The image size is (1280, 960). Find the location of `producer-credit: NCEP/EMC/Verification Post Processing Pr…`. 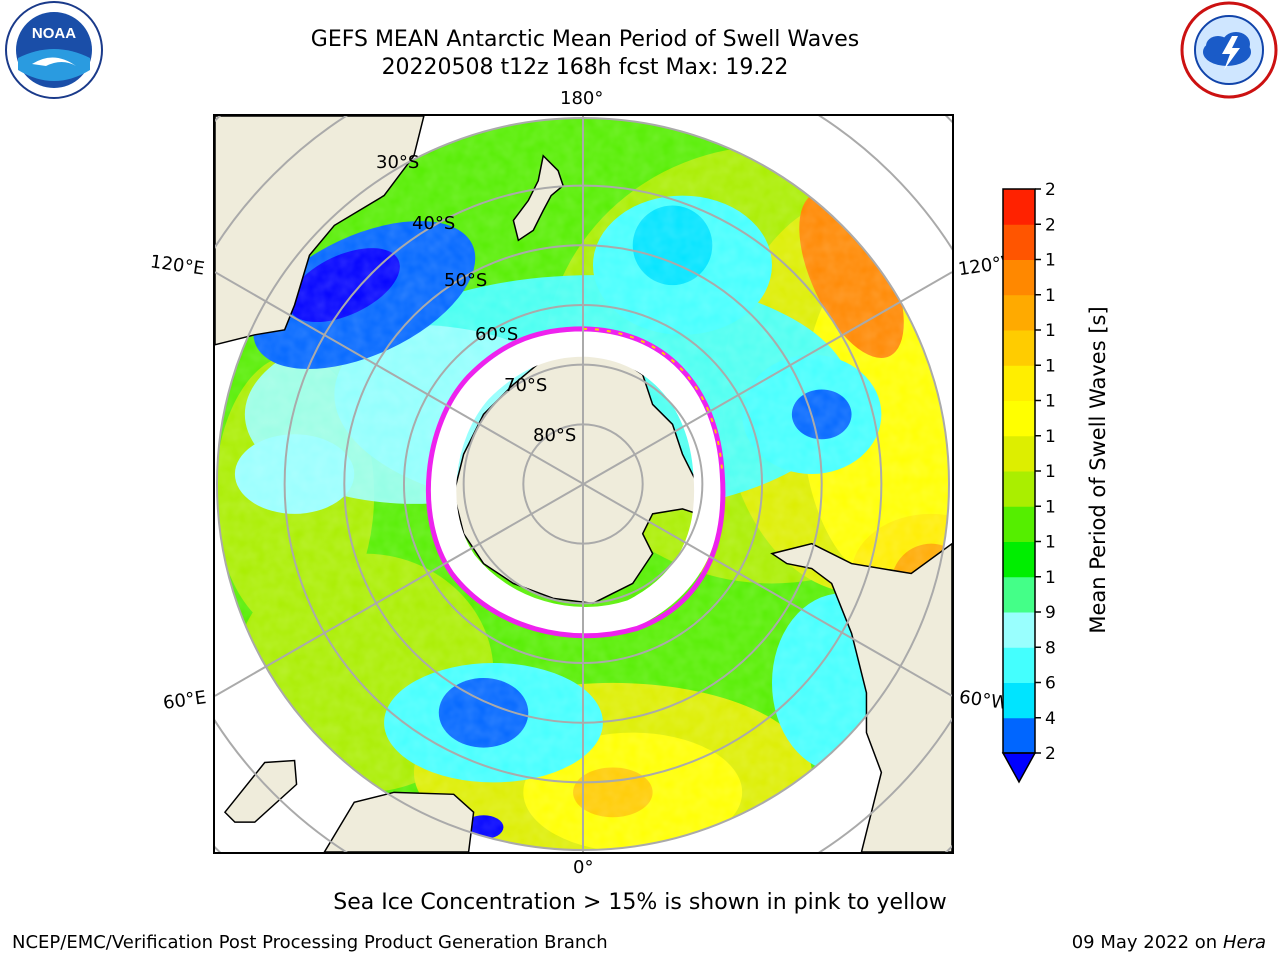

producer-credit: NCEP/EMC/Verification Post Processing Pr… is located at coordinates (310, 942).